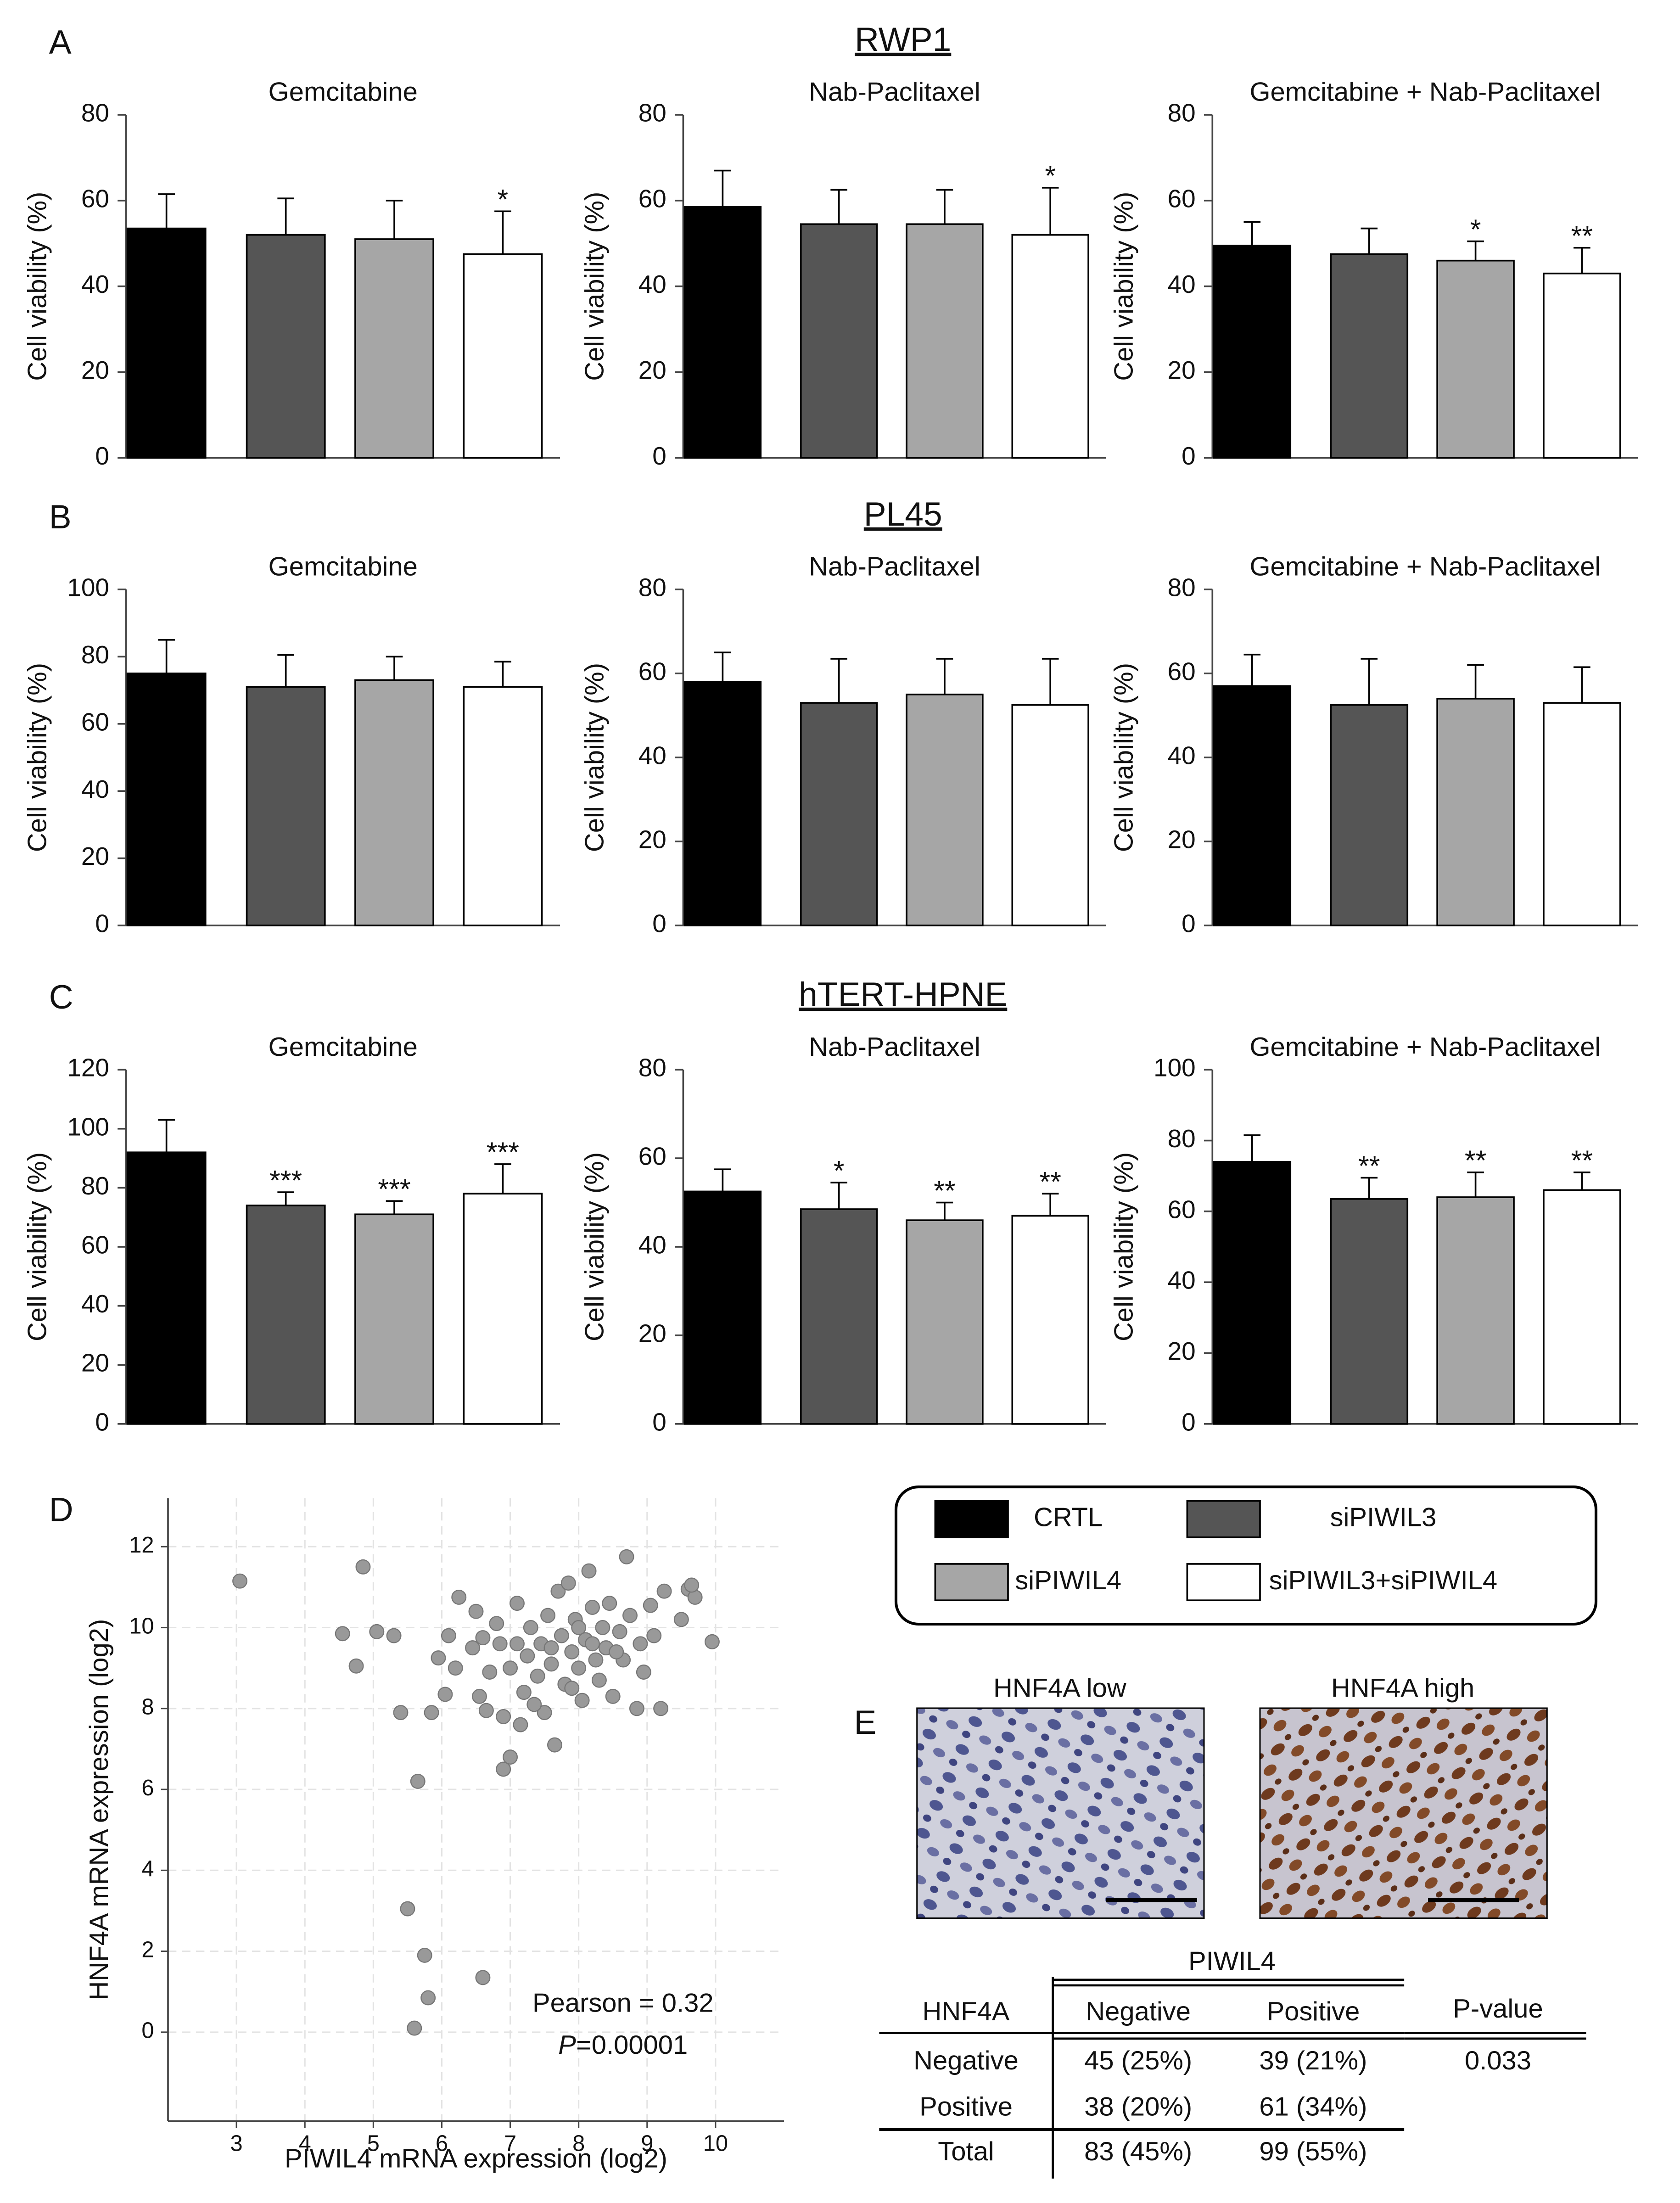 Image resolution: width=1680 pixels, height=2203 pixels. What do you see at coordinates (343, 92) in the screenshot?
I see `chart-title: Gemcitabine` at bounding box center [343, 92].